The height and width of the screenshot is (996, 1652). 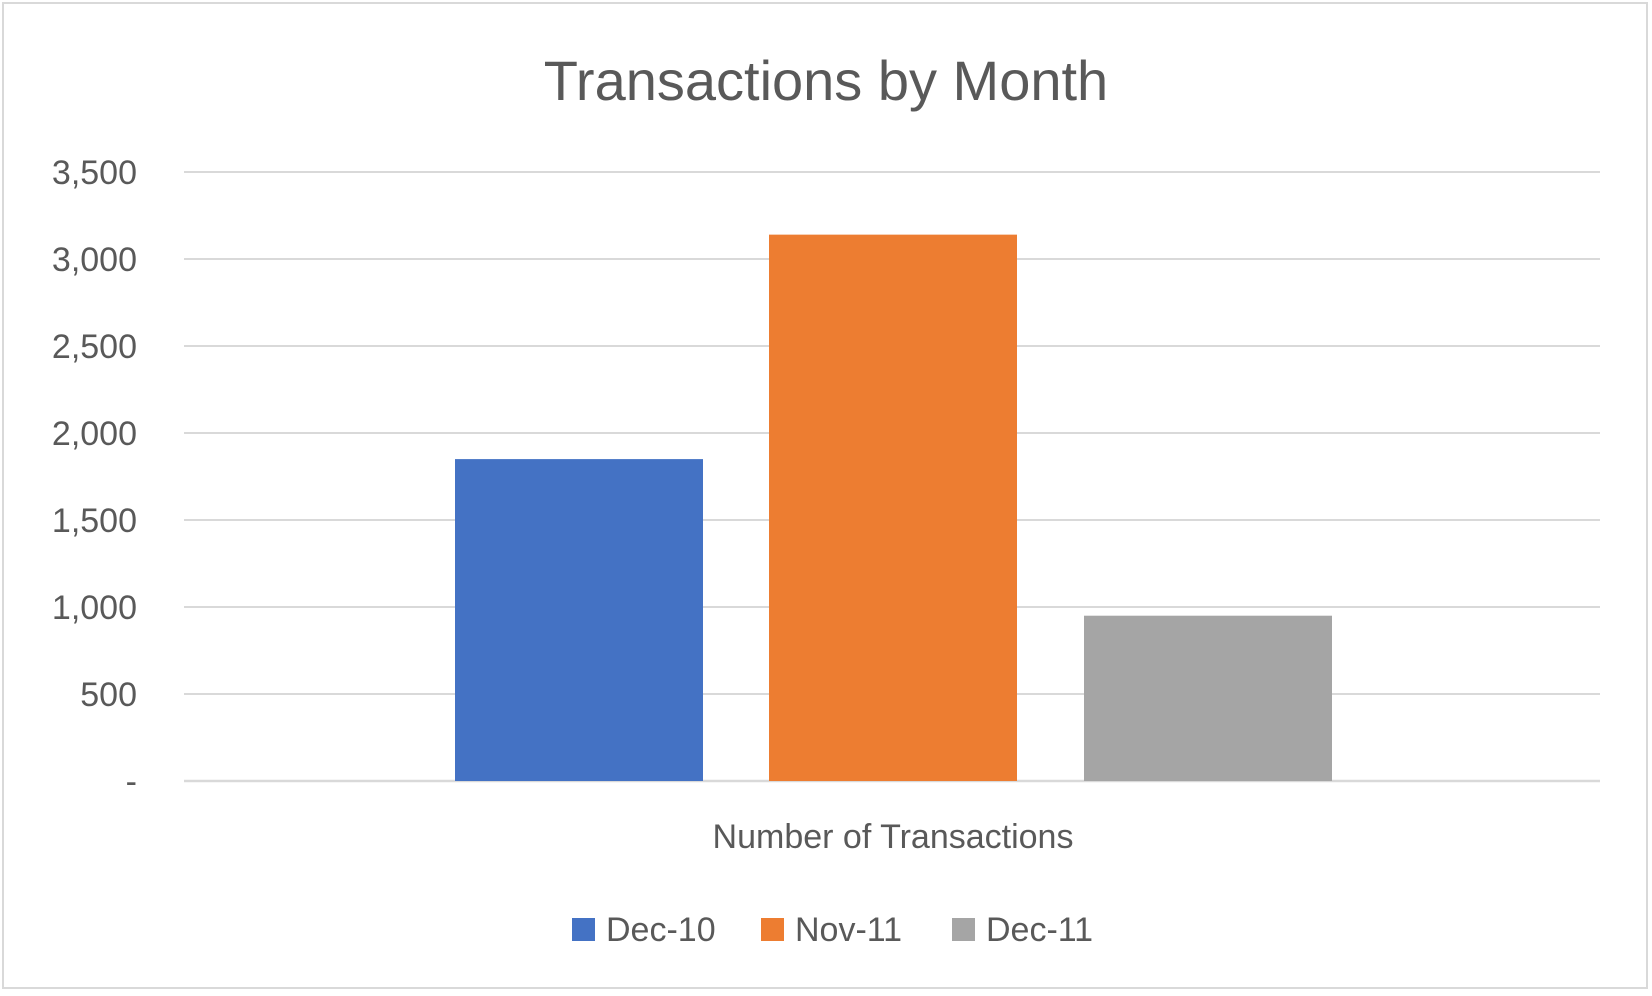 What do you see at coordinates (94, 521) in the screenshot?
I see `y-tick-label: 1,500` at bounding box center [94, 521].